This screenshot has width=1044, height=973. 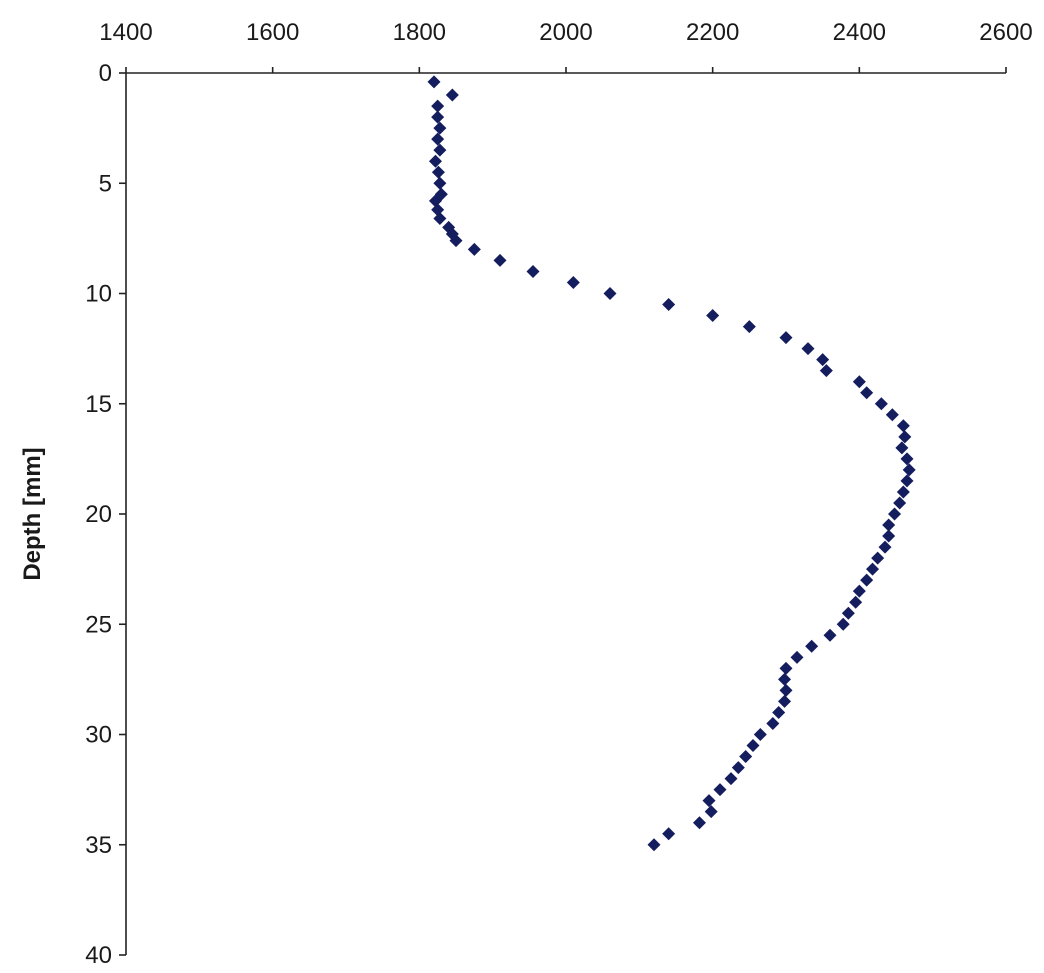 I want to click on y-tick-label: 30, so click(x=98, y=735).